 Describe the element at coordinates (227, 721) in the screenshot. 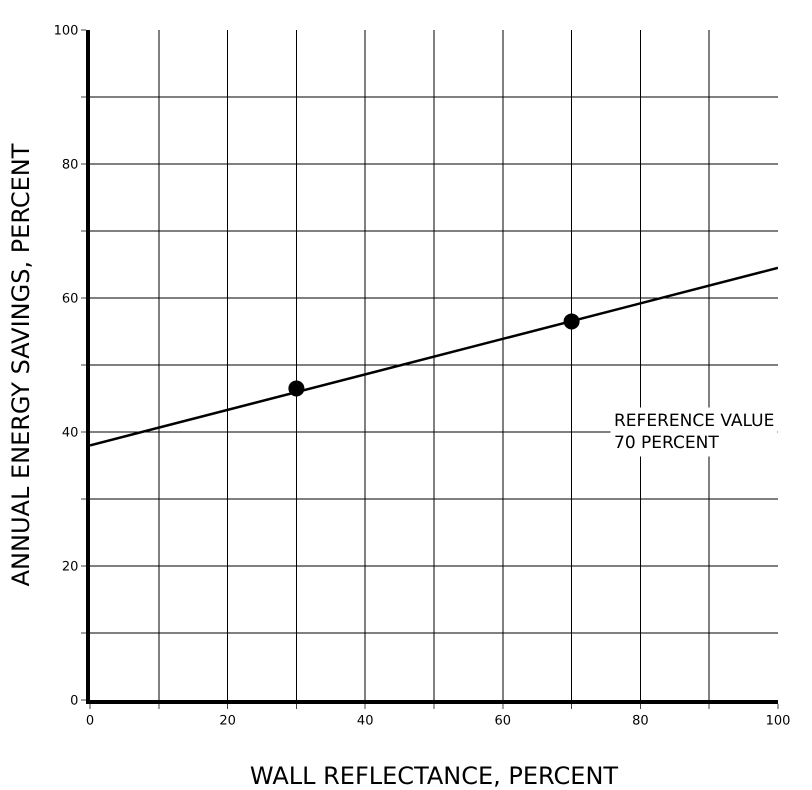

I see `x-tick-label: 20` at that location.